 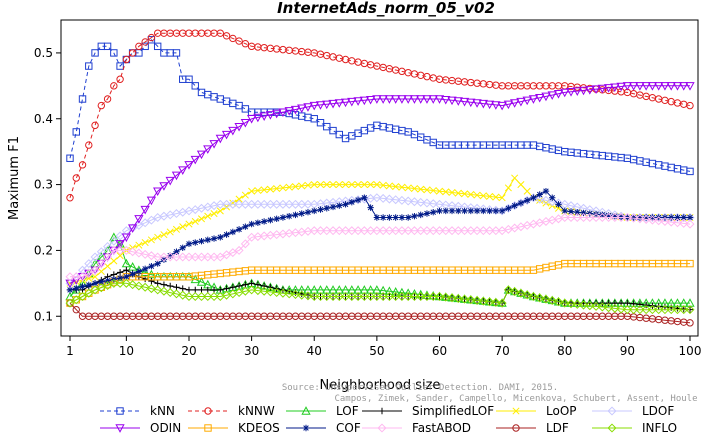 I want to click on x-tick-label: 1, so click(x=70, y=351).